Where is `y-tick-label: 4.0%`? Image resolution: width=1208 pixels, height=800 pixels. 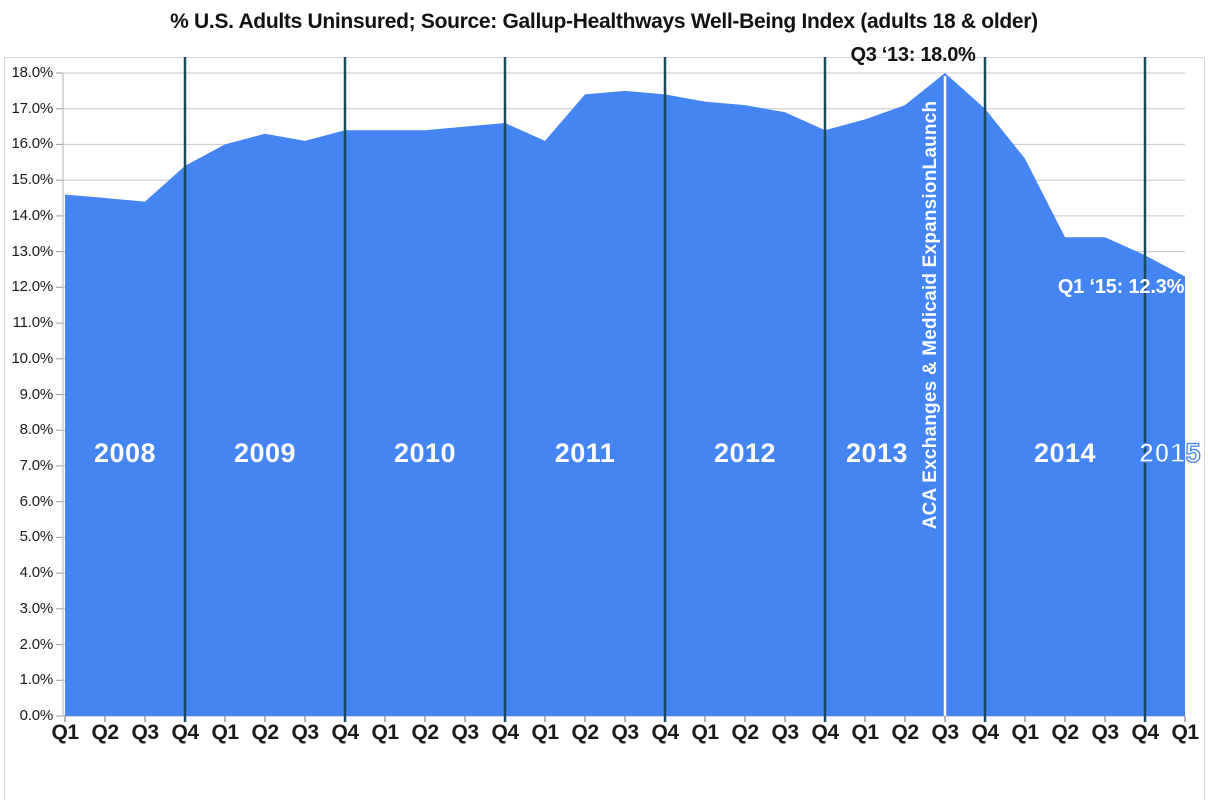
y-tick-label: 4.0% is located at coordinates (36, 573).